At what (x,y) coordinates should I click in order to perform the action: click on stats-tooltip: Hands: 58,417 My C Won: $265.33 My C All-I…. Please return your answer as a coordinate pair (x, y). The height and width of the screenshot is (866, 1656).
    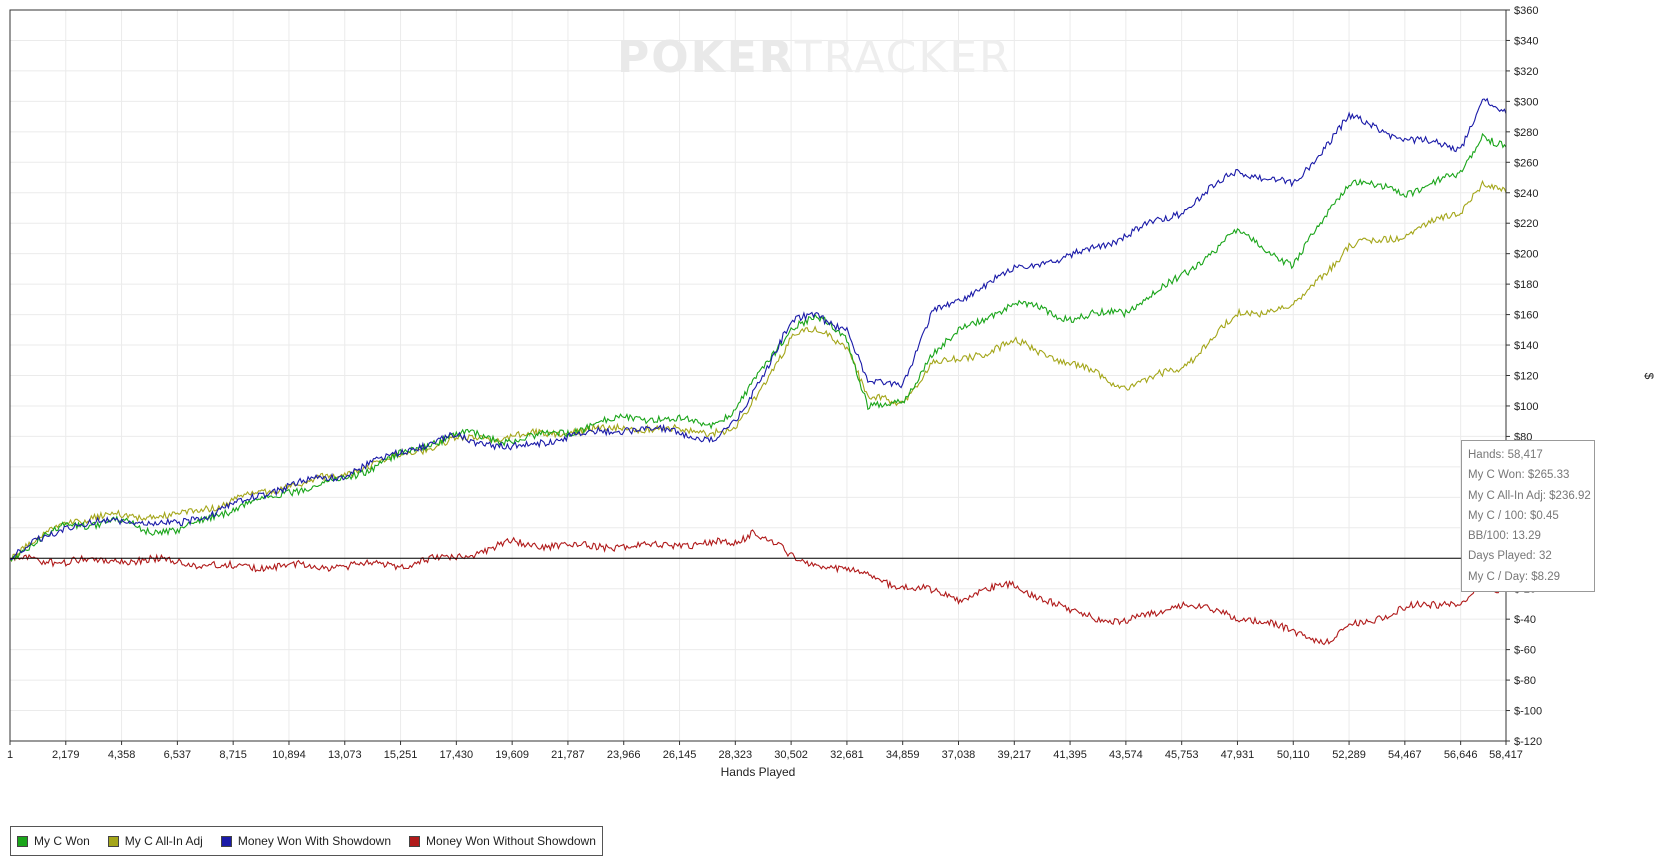
    Looking at the image, I should click on (1528, 516).